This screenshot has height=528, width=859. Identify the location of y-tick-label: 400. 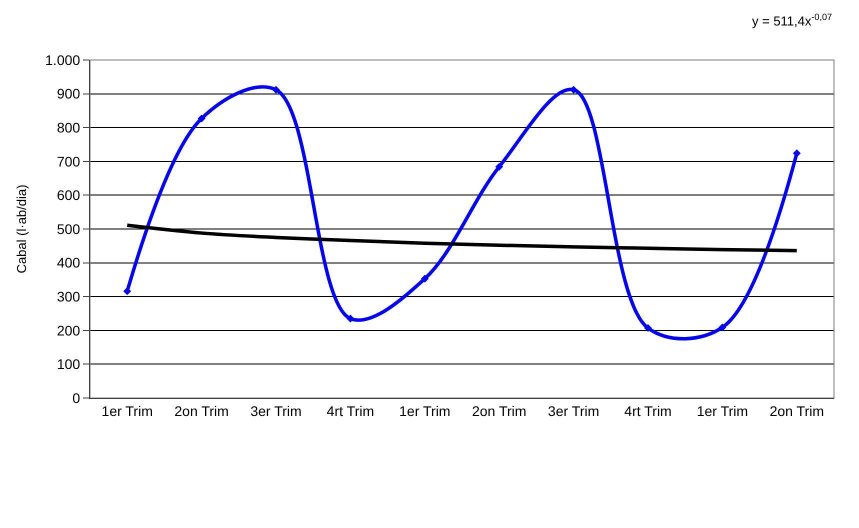
(68, 262).